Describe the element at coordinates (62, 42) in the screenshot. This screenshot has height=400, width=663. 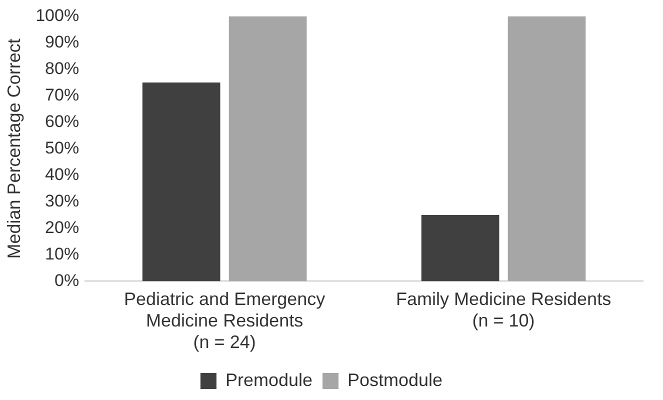
I see `y-tick-label: 90%` at that location.